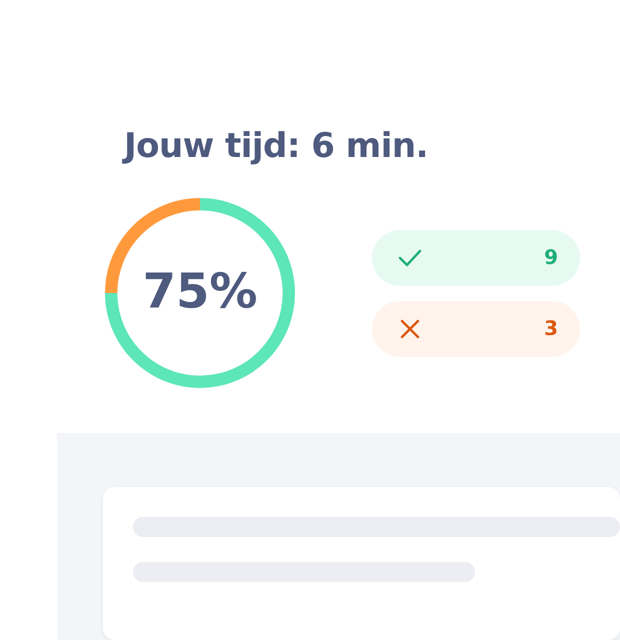  I want to click on text: 3, so click(551, 328).